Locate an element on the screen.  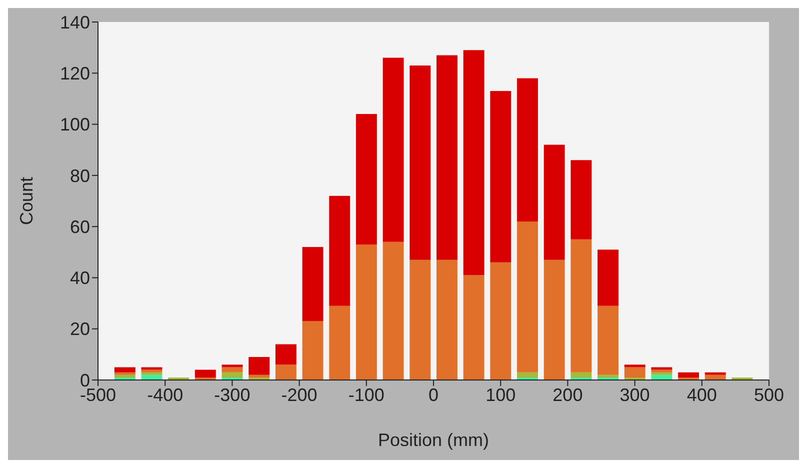
x-tick-label: -400 is located at coordinates (165, 394).